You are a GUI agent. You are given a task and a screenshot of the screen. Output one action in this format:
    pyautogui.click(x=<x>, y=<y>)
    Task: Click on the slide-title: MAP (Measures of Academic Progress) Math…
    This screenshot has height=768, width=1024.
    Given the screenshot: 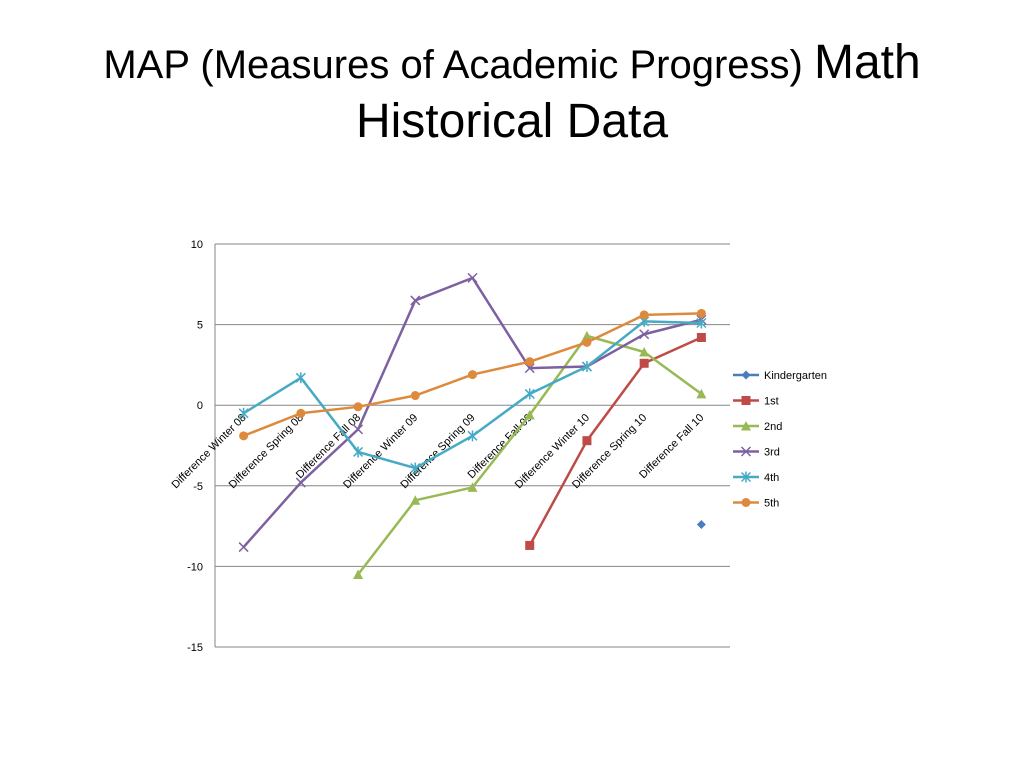 What is the action you would take?
    pyautogui.click(x=512, y=92)
    